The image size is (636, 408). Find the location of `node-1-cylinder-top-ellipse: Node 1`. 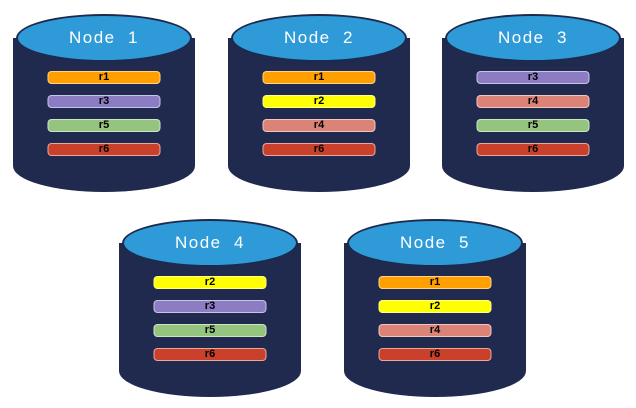

node-1-cylinder-top-ellipse: Node 1 is located at coordinates (104, 38).